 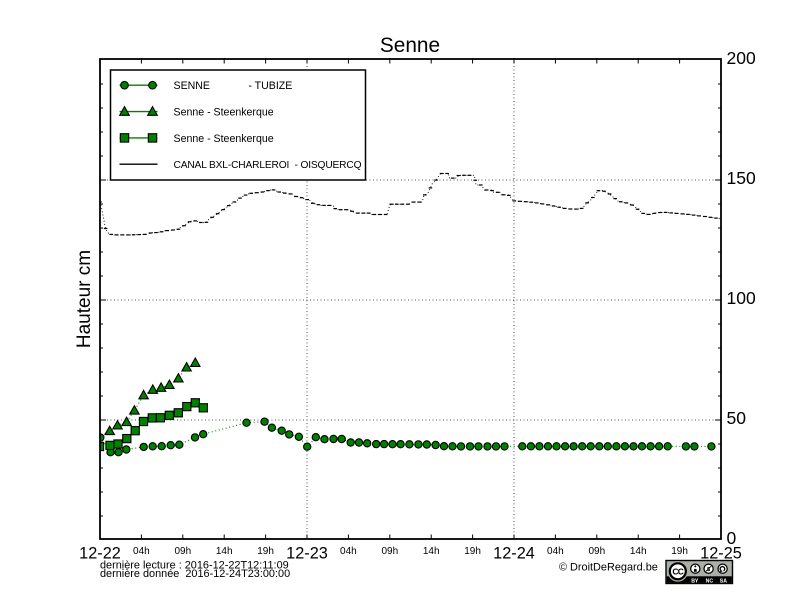 I want to click on svg-text:dernière donnée 2016-12-24T23: dernière donnée 2016-12-24T23:00:00, so click(x=195, y=574).